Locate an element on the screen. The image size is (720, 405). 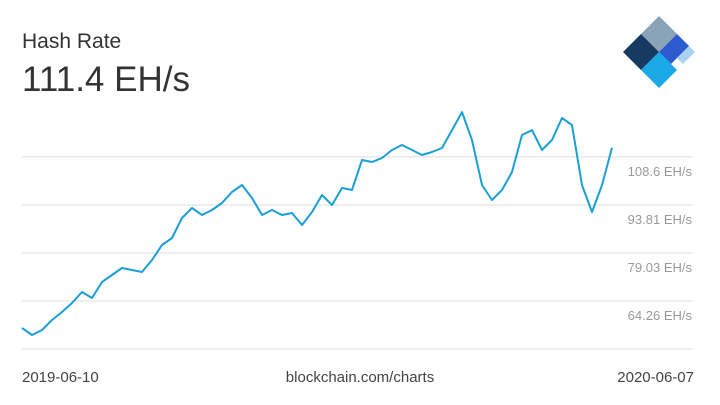
y-tick-label: 64.26 EH/s is located at coordinates (660, 315).